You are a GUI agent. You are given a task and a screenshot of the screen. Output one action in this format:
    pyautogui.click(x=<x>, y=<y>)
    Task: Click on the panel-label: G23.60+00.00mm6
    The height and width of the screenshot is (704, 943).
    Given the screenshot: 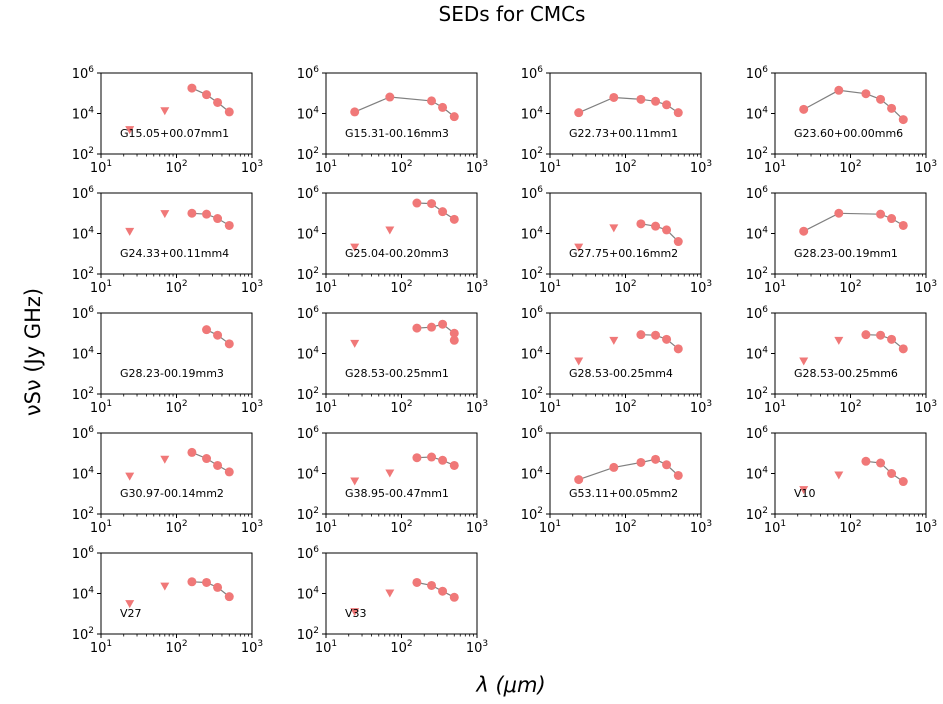 What is the action you would take?
    pyautogui.click(x=848, y=133)
    